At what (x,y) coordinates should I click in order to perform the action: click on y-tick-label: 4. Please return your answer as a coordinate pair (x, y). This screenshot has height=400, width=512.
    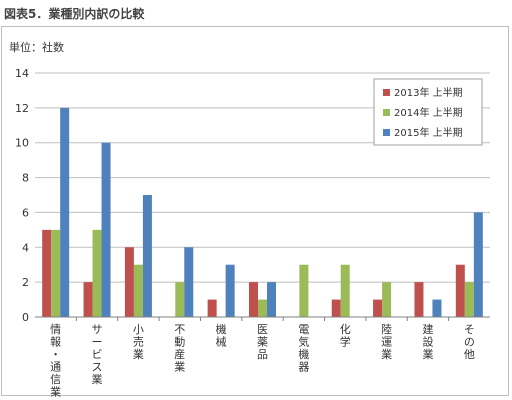
    Looking at the image, I should click on (25, 247).